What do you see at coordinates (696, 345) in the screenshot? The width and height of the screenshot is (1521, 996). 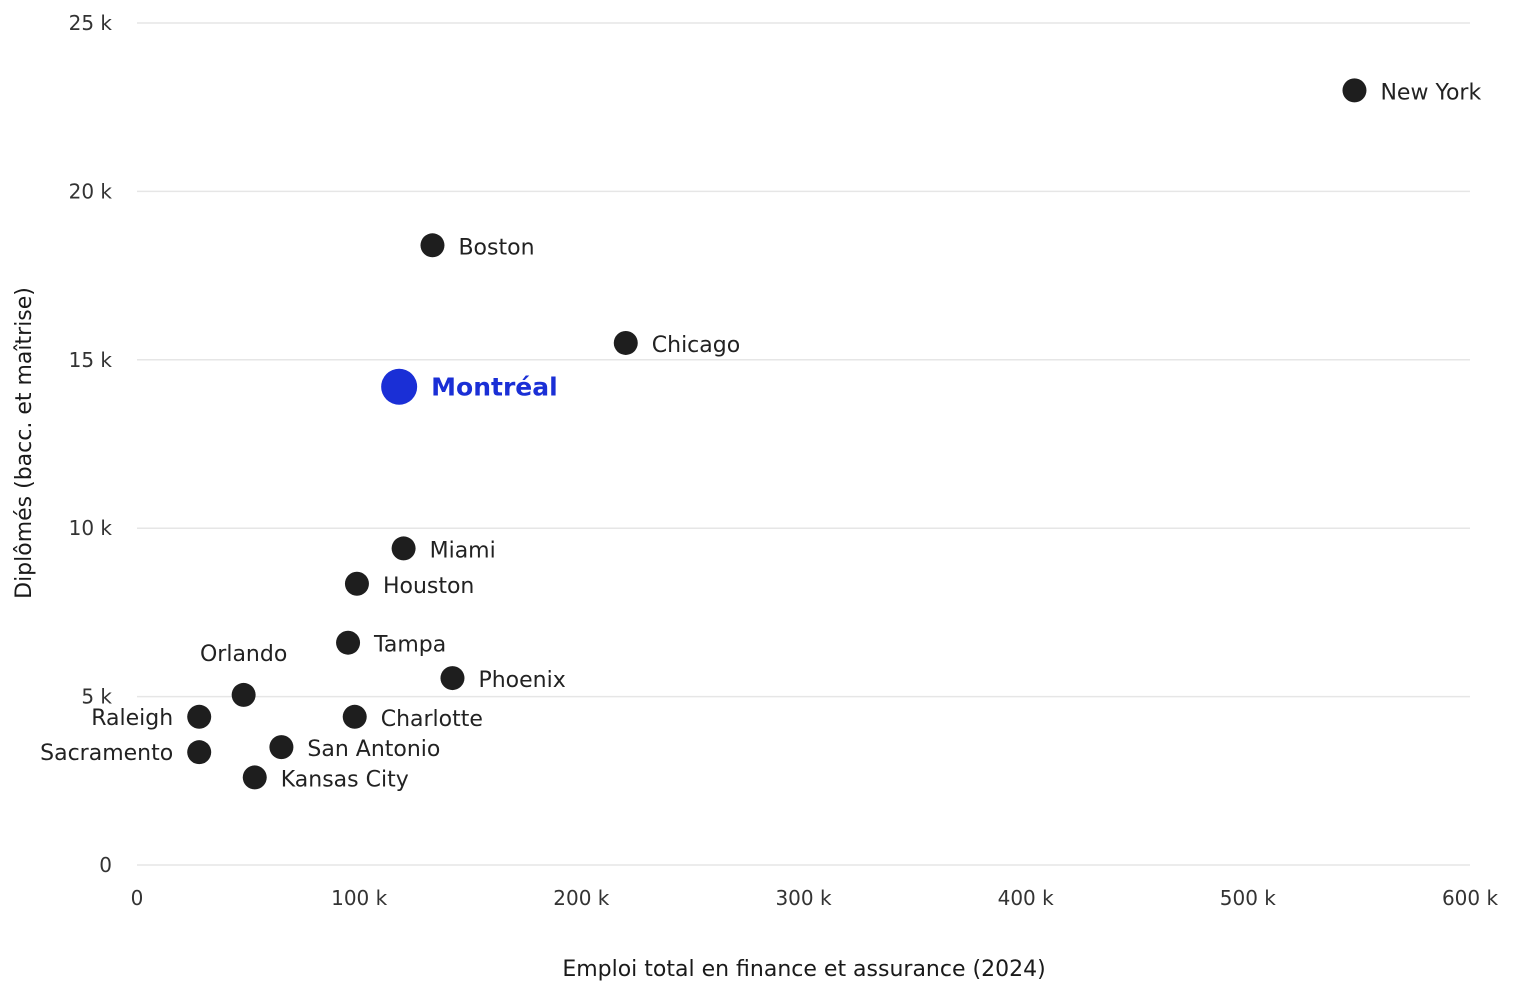 I see `point-label: Chicago` at bounding box center [696, 345].